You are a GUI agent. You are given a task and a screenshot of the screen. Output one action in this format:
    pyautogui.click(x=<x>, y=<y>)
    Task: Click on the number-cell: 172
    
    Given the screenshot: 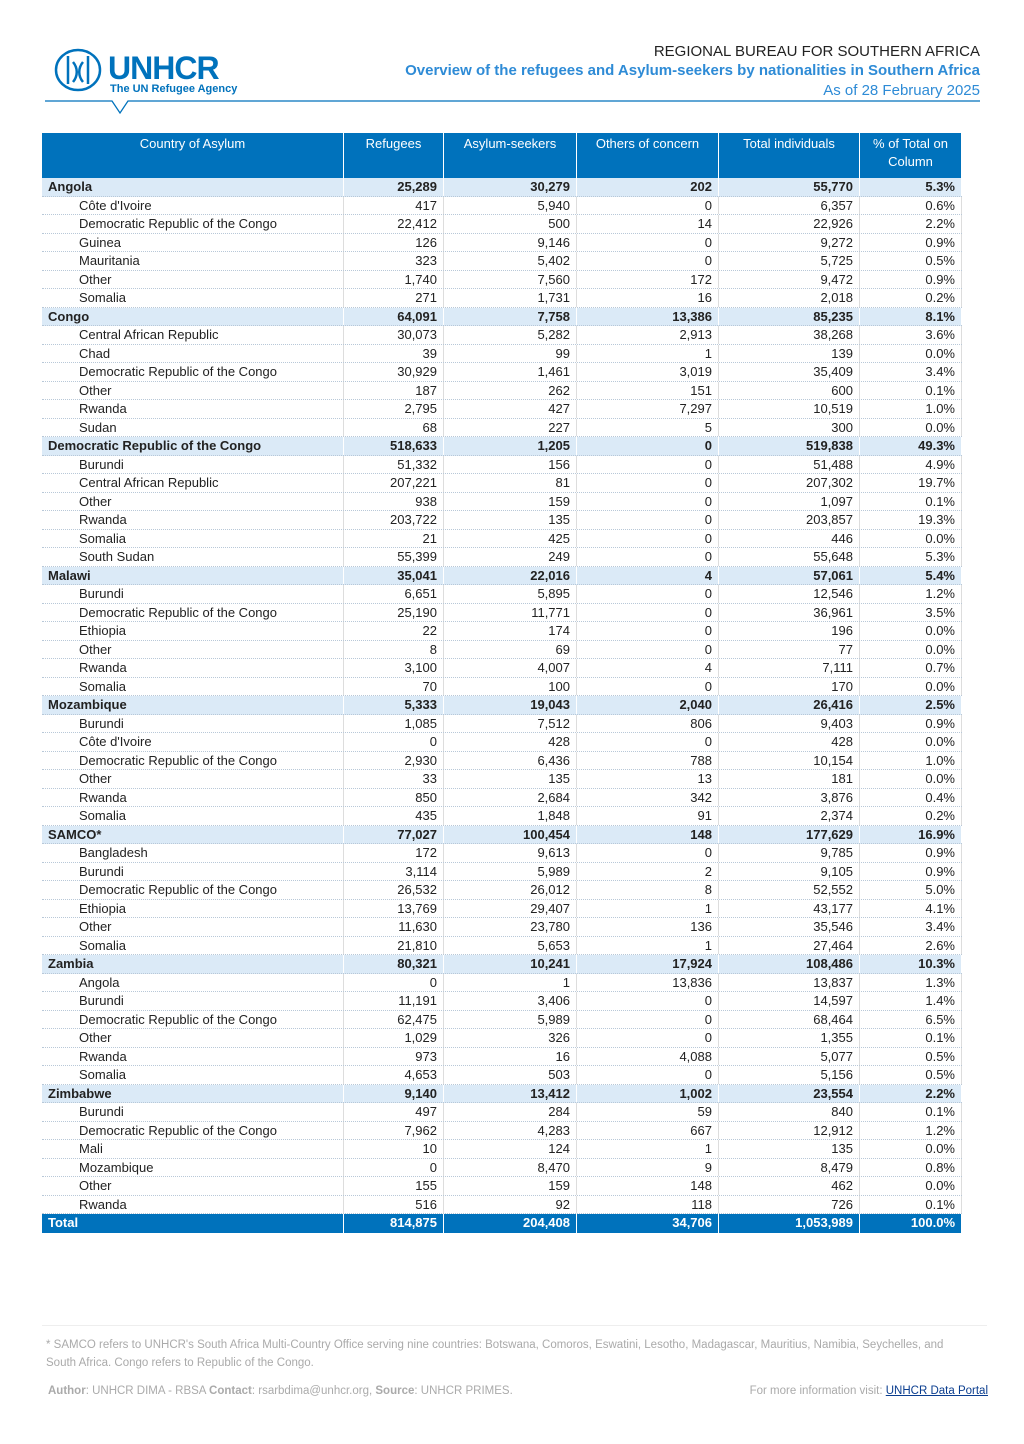 What is the action you would take?
    pyautogui.click(x=394, y=853)
    